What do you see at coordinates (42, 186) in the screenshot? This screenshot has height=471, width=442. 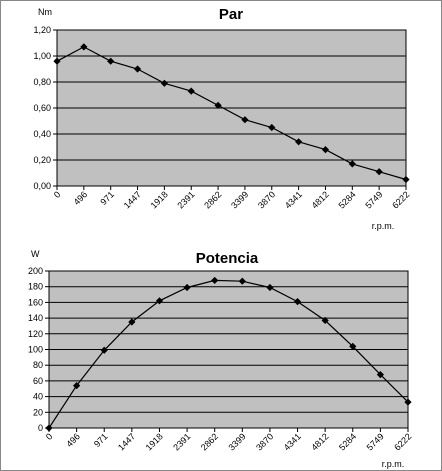 I see `y-tick-label: 0,00` at bounding box center [42, 186].